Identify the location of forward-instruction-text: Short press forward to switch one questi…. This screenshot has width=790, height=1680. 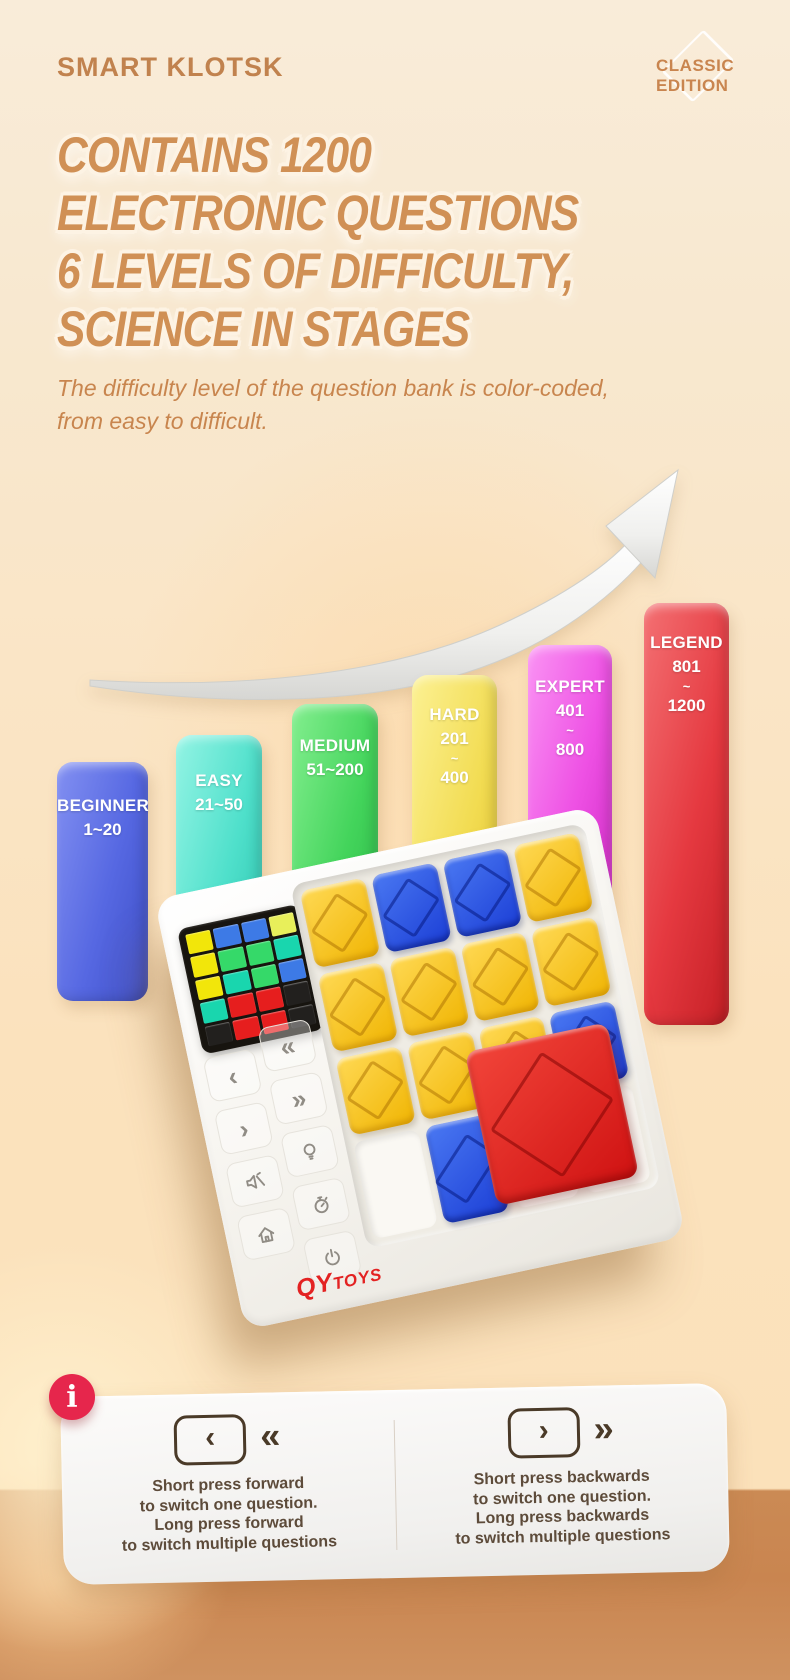
(228, 1514).